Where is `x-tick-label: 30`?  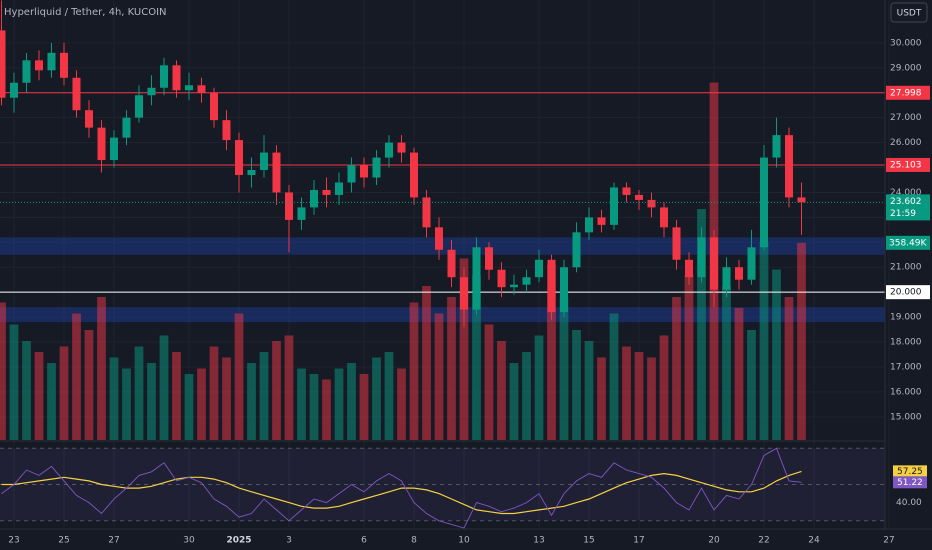
x-tick-label: 30 is located at coordinates (189, 541).